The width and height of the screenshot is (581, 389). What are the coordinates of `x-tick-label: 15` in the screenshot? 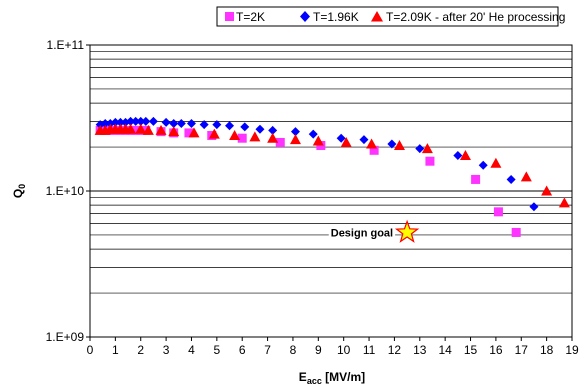 It's located at (471, 350).